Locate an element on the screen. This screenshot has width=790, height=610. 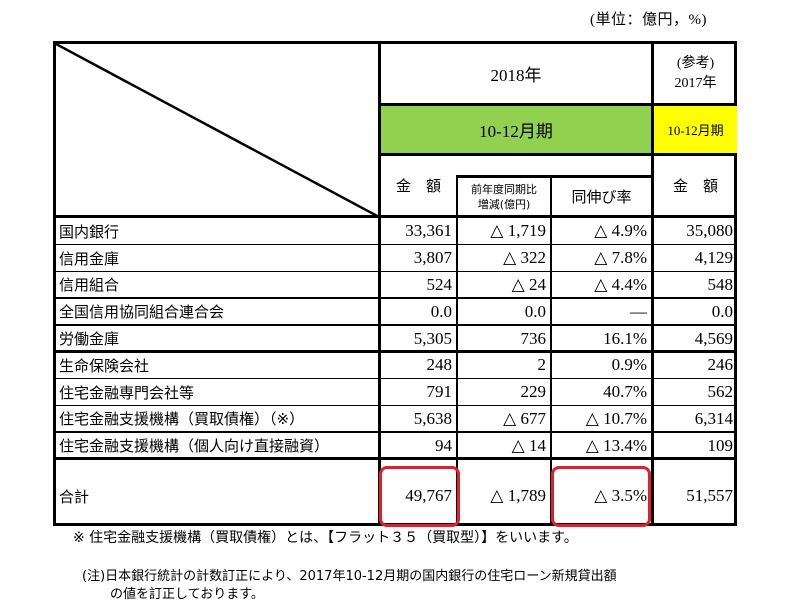
row-amount: 248 is located at coordinates (439, 365).